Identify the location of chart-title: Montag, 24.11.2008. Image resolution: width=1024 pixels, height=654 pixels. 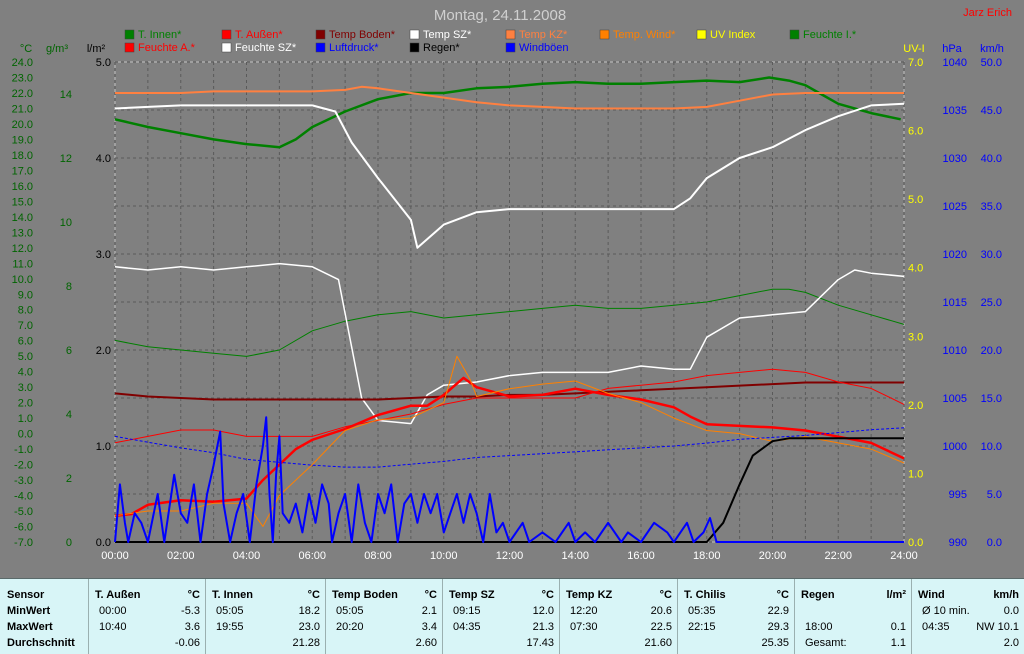
(500, 15).